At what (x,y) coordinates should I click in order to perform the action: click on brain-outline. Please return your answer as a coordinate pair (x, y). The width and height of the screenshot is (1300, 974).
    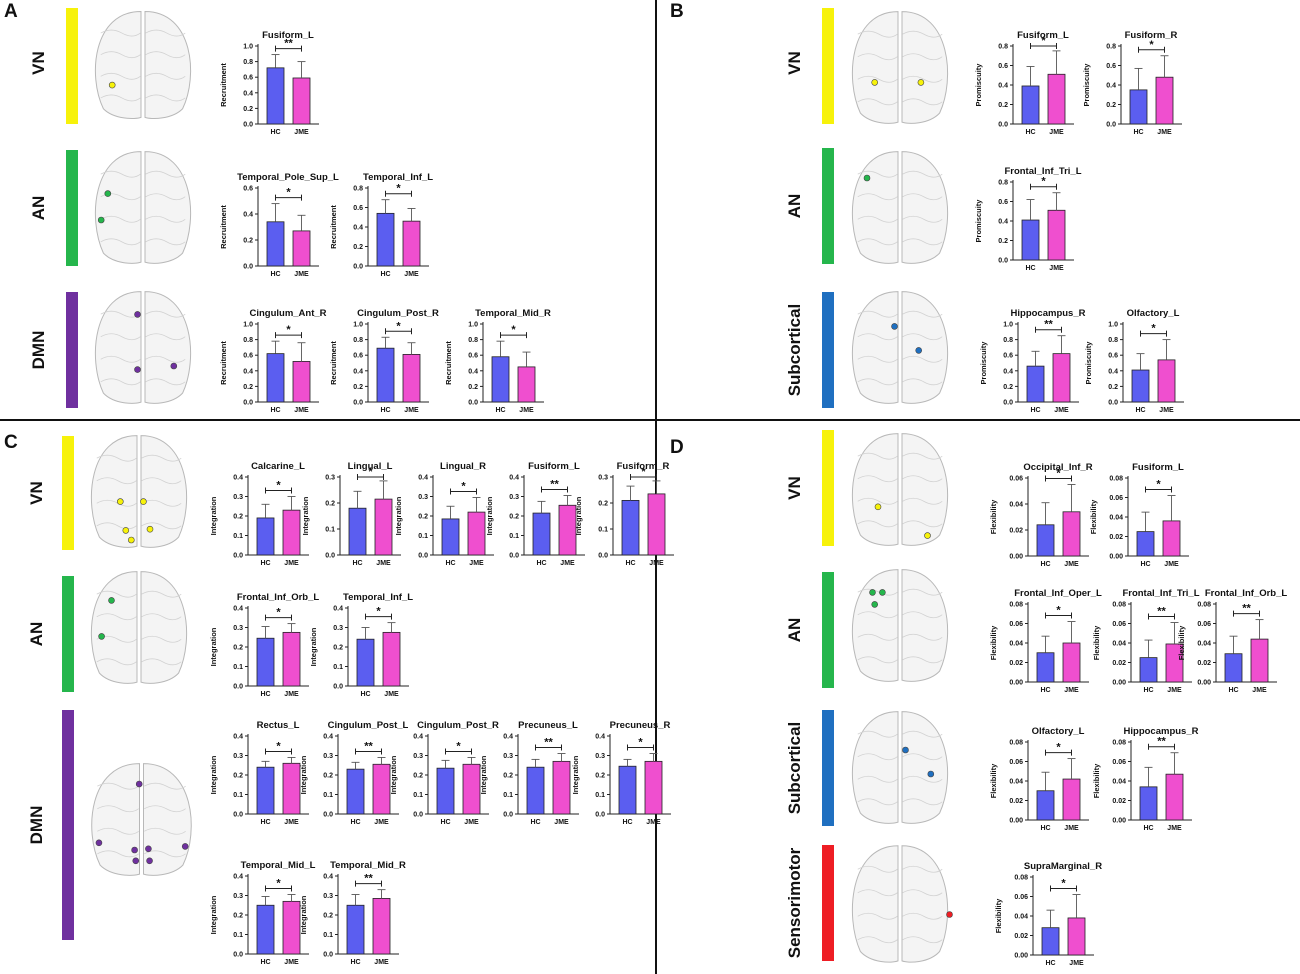
    Looking at the image, I should click on (143, 347).